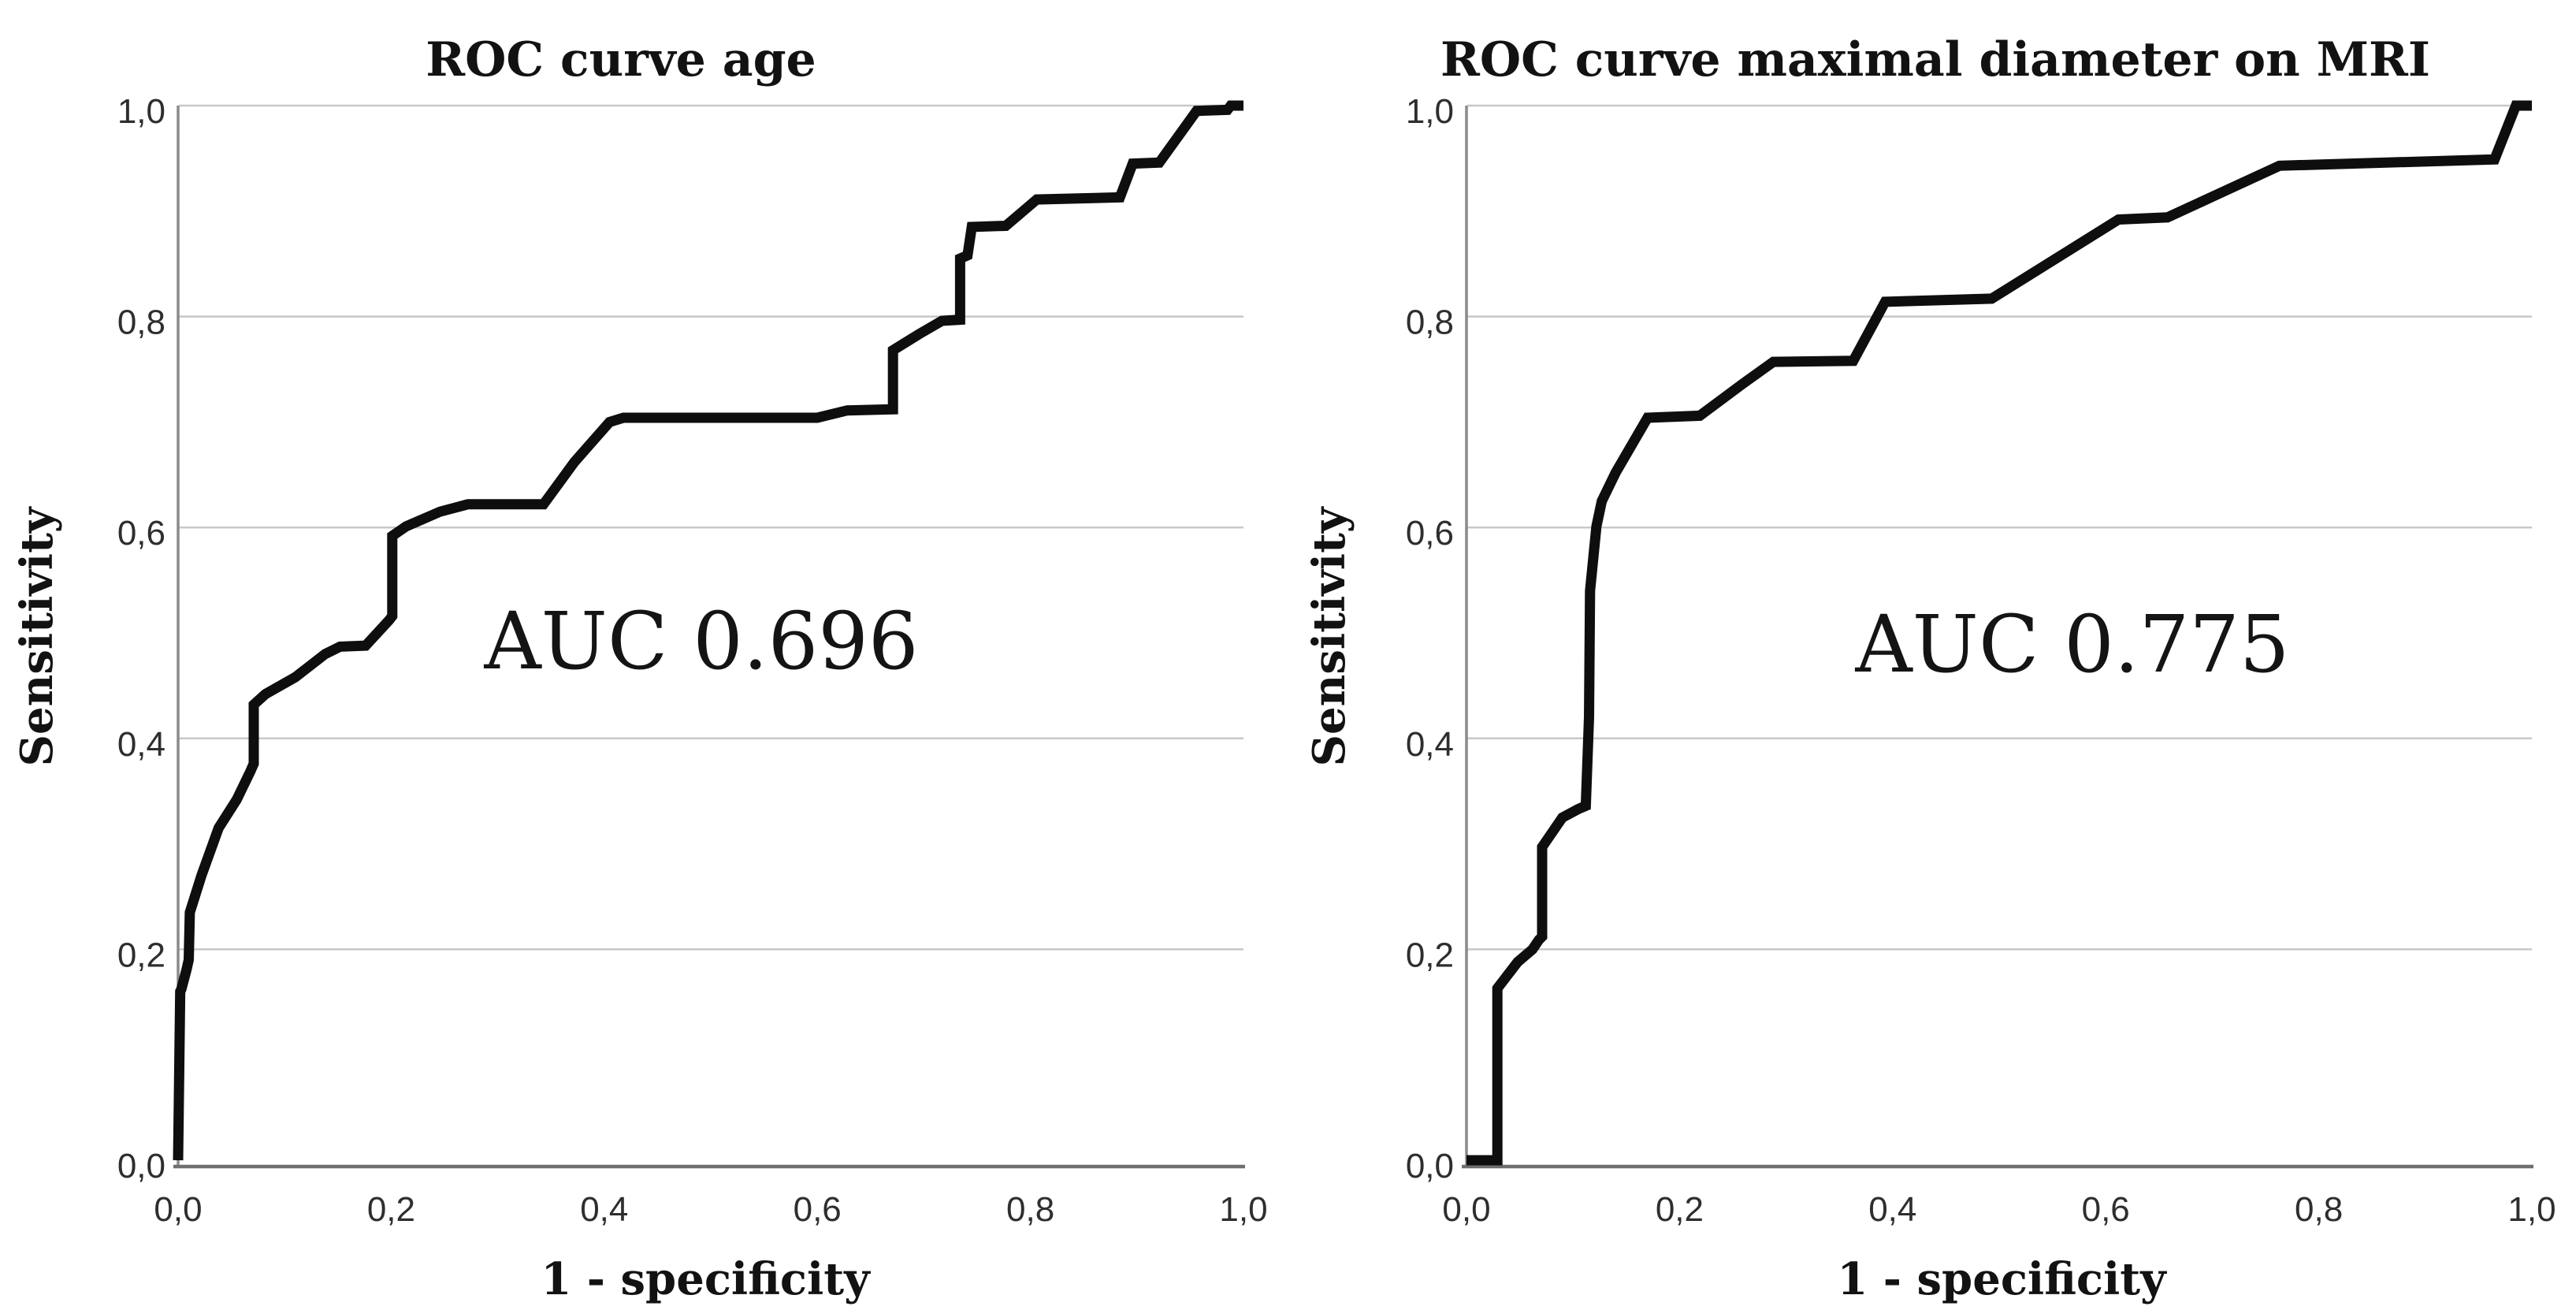  I want to click on right-yaxis-label: Sensitivity, so click(1329, 636).